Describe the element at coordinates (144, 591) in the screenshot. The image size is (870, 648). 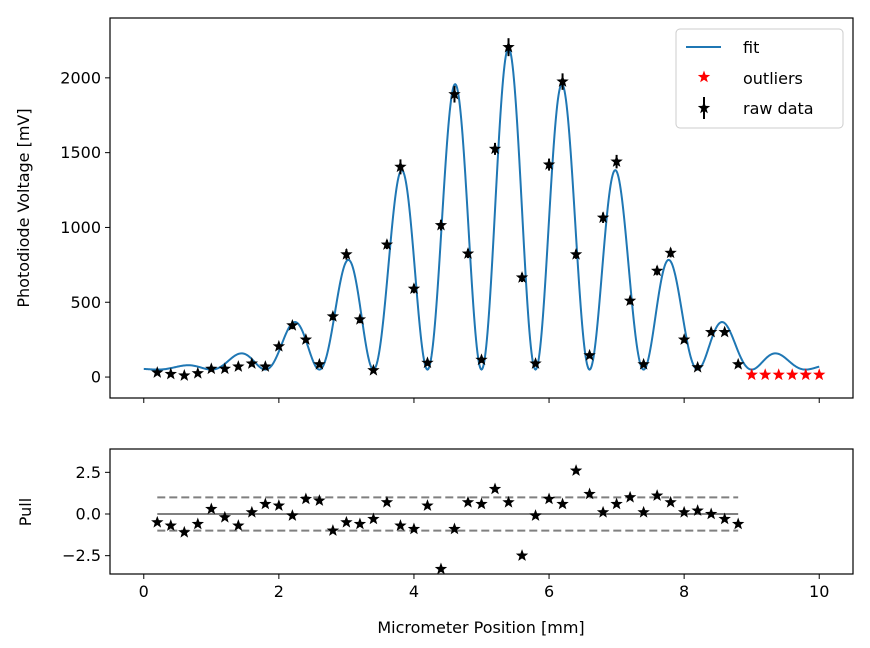
I see `x-tick-label: 0` at that location.